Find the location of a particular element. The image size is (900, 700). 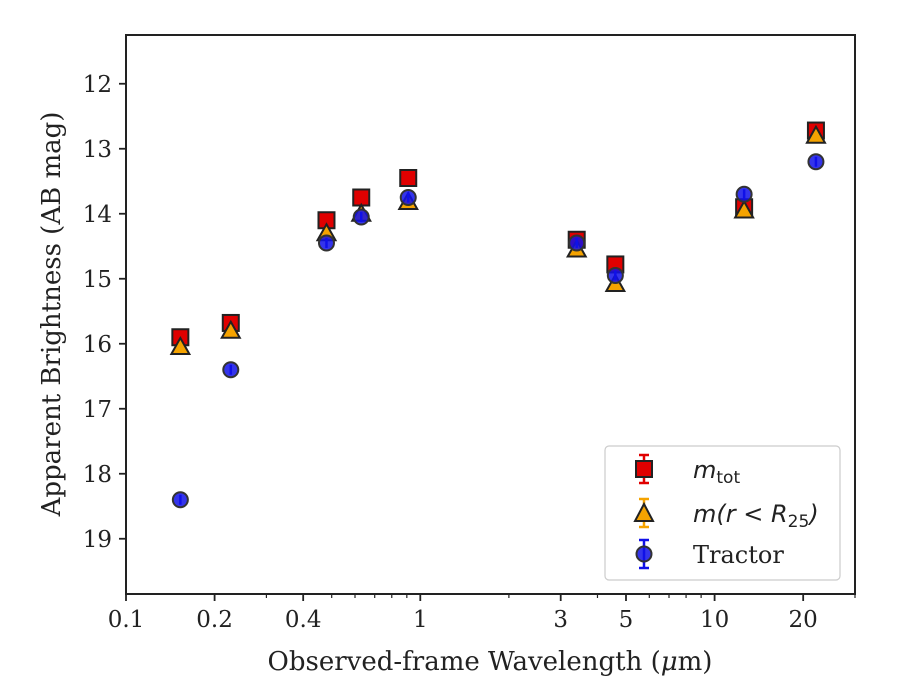

legend-item-mtot: mtot is located at coordinates (687, 470).